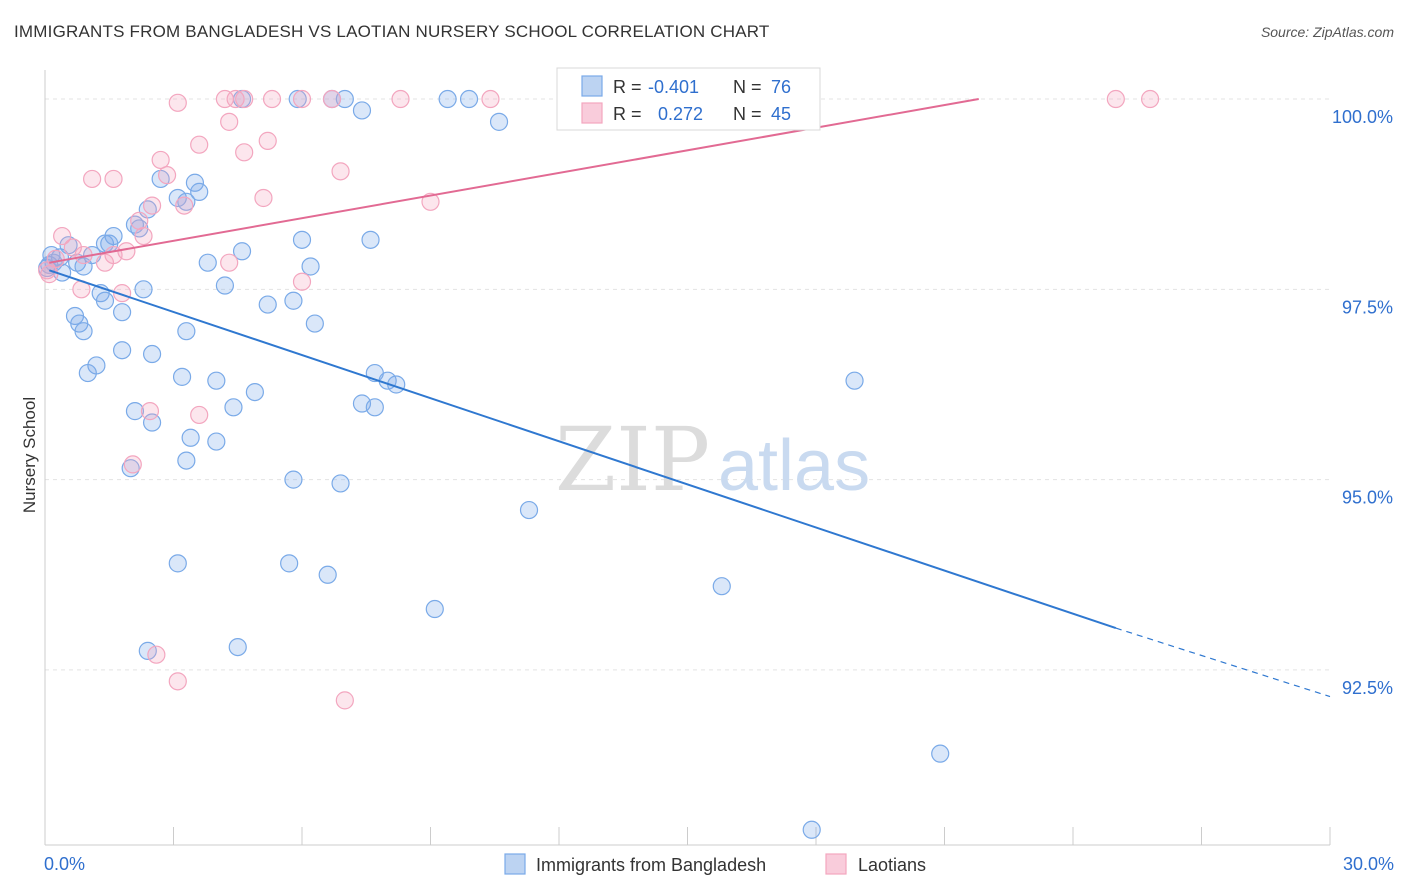 Image resolution: width=1406 pixels, height=892 pixels. I want to click on y-tick-label-1: 95.0%, so click(1367, 498).